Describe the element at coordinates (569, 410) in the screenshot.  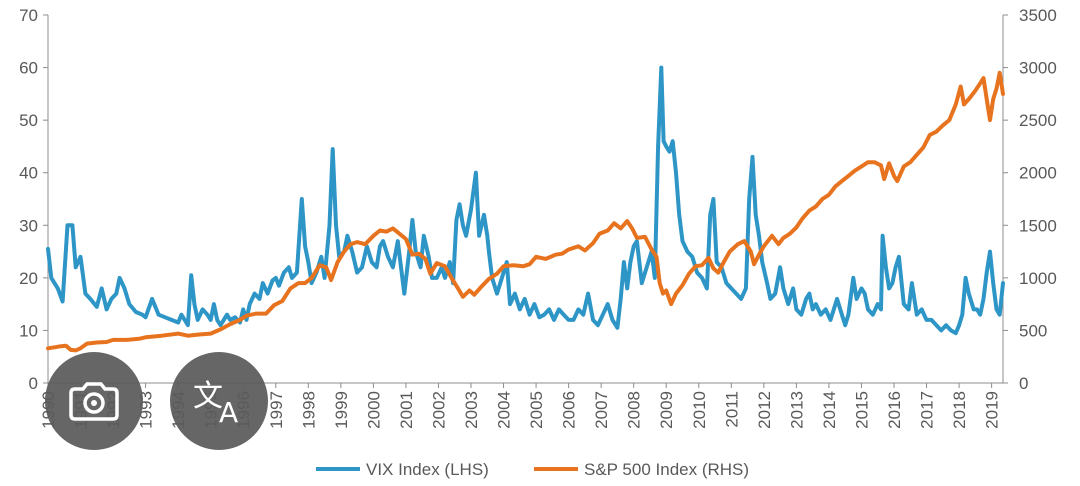
I see `x-tick-label: 2006` at that location.